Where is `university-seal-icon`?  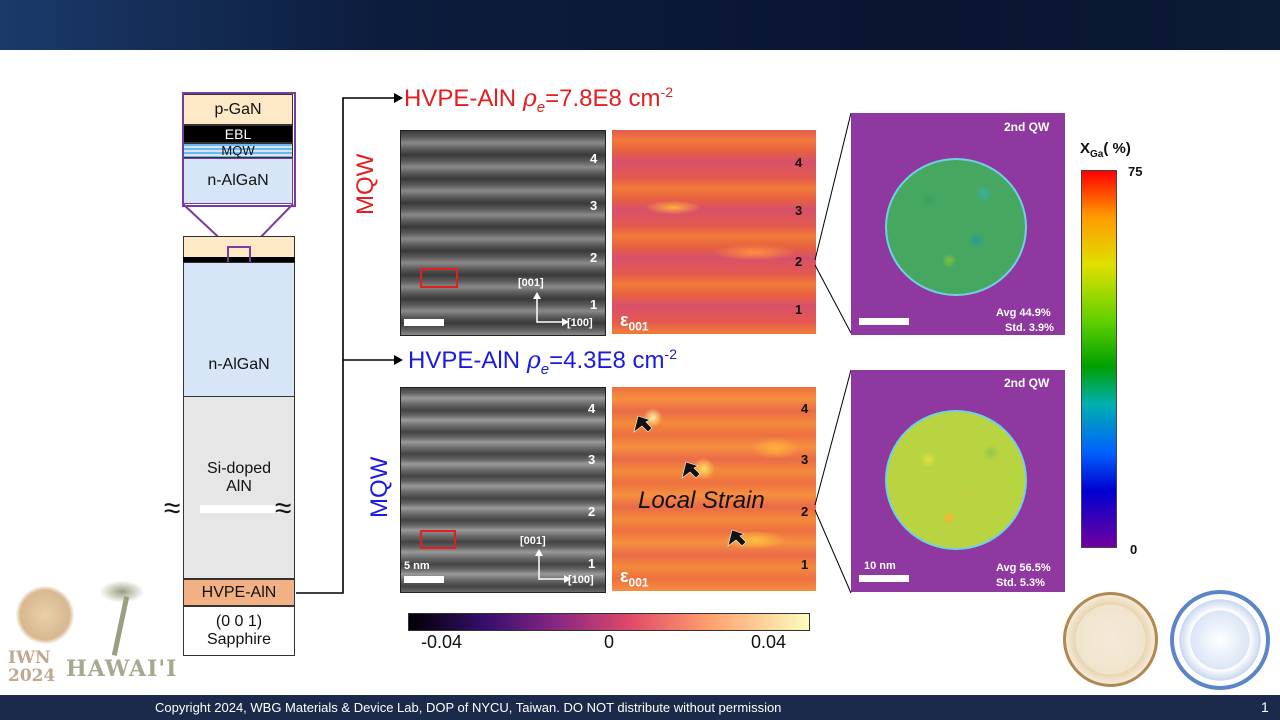 university-seal-icon is located at coordinates (1110, 639).